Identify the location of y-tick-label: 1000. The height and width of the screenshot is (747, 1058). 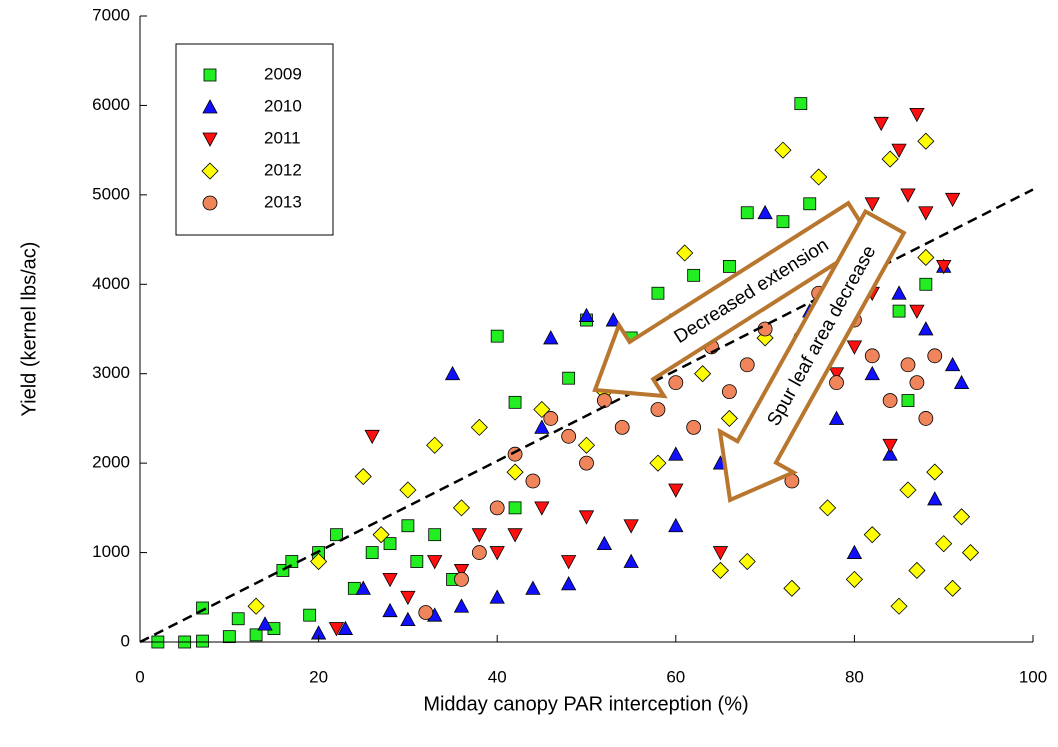
(111, 551).